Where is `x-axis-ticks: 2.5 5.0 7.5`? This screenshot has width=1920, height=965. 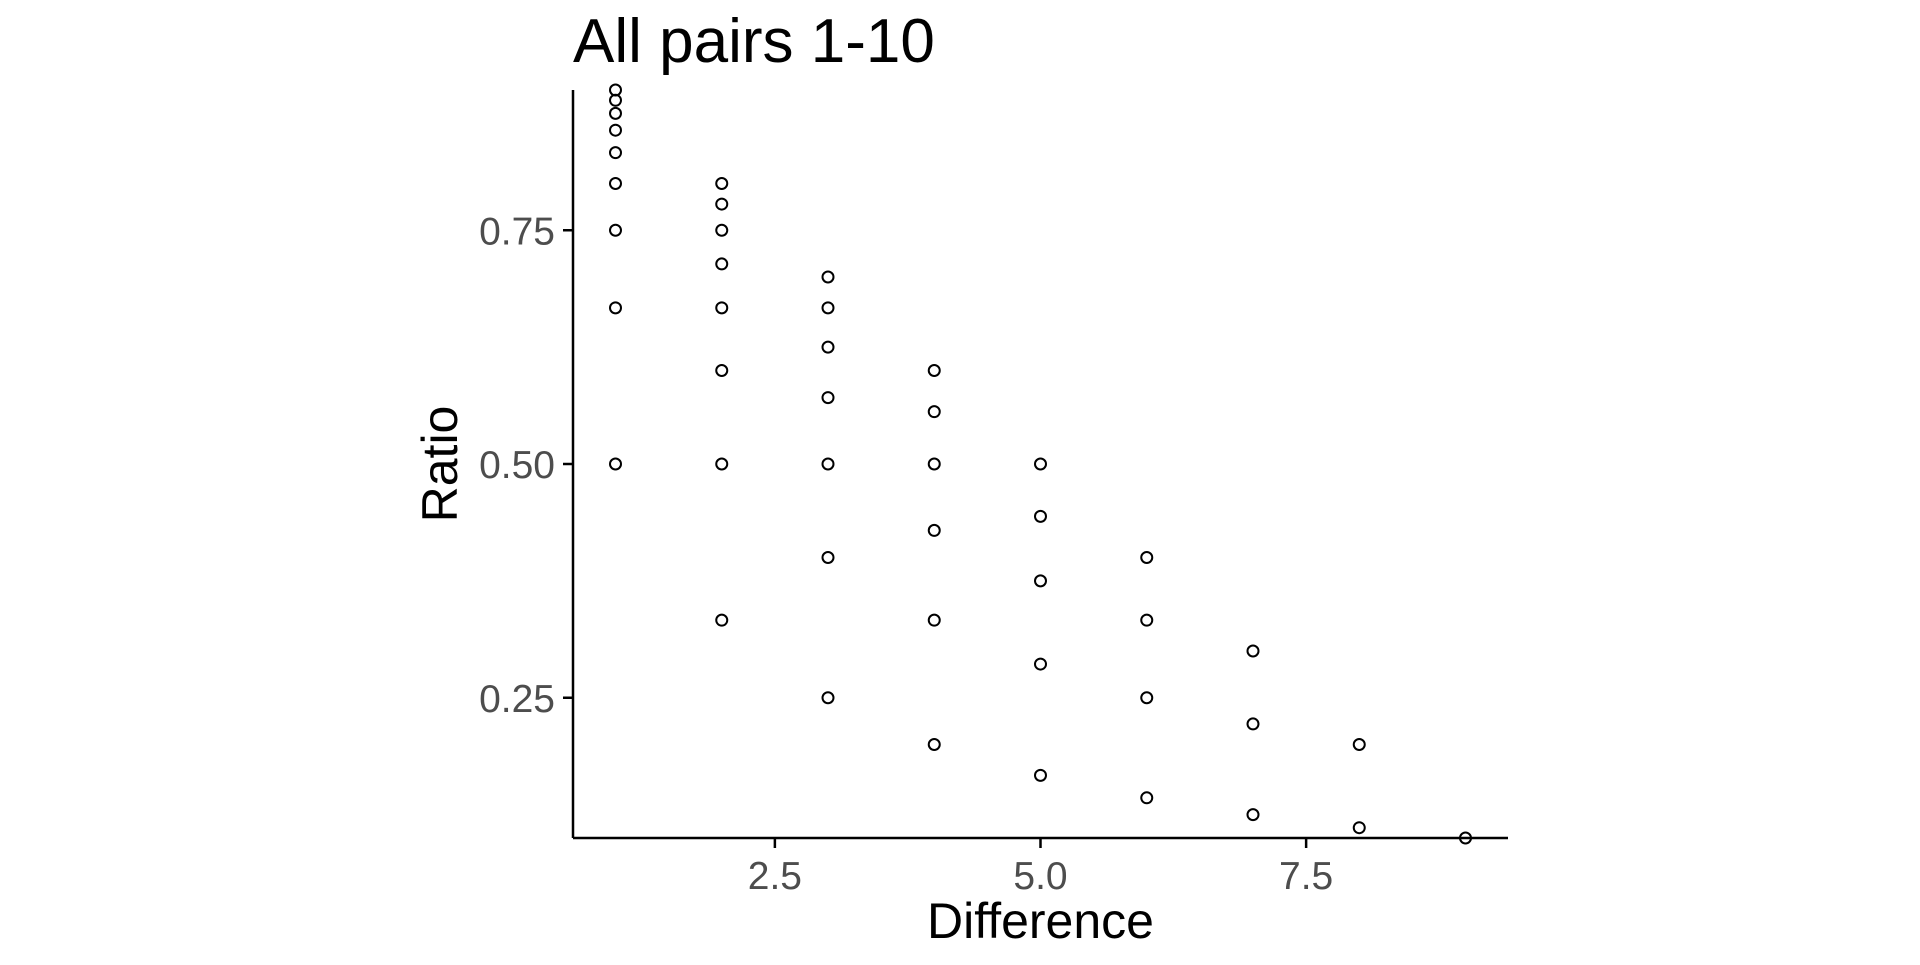 x-axis-ticks: 2.5 5.0 7.5 is located at coordinates (1040, 868).